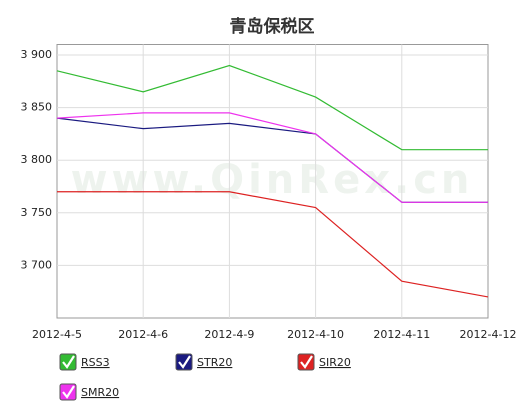  I want to click on legend-item: SIR20, so click(324, 362).